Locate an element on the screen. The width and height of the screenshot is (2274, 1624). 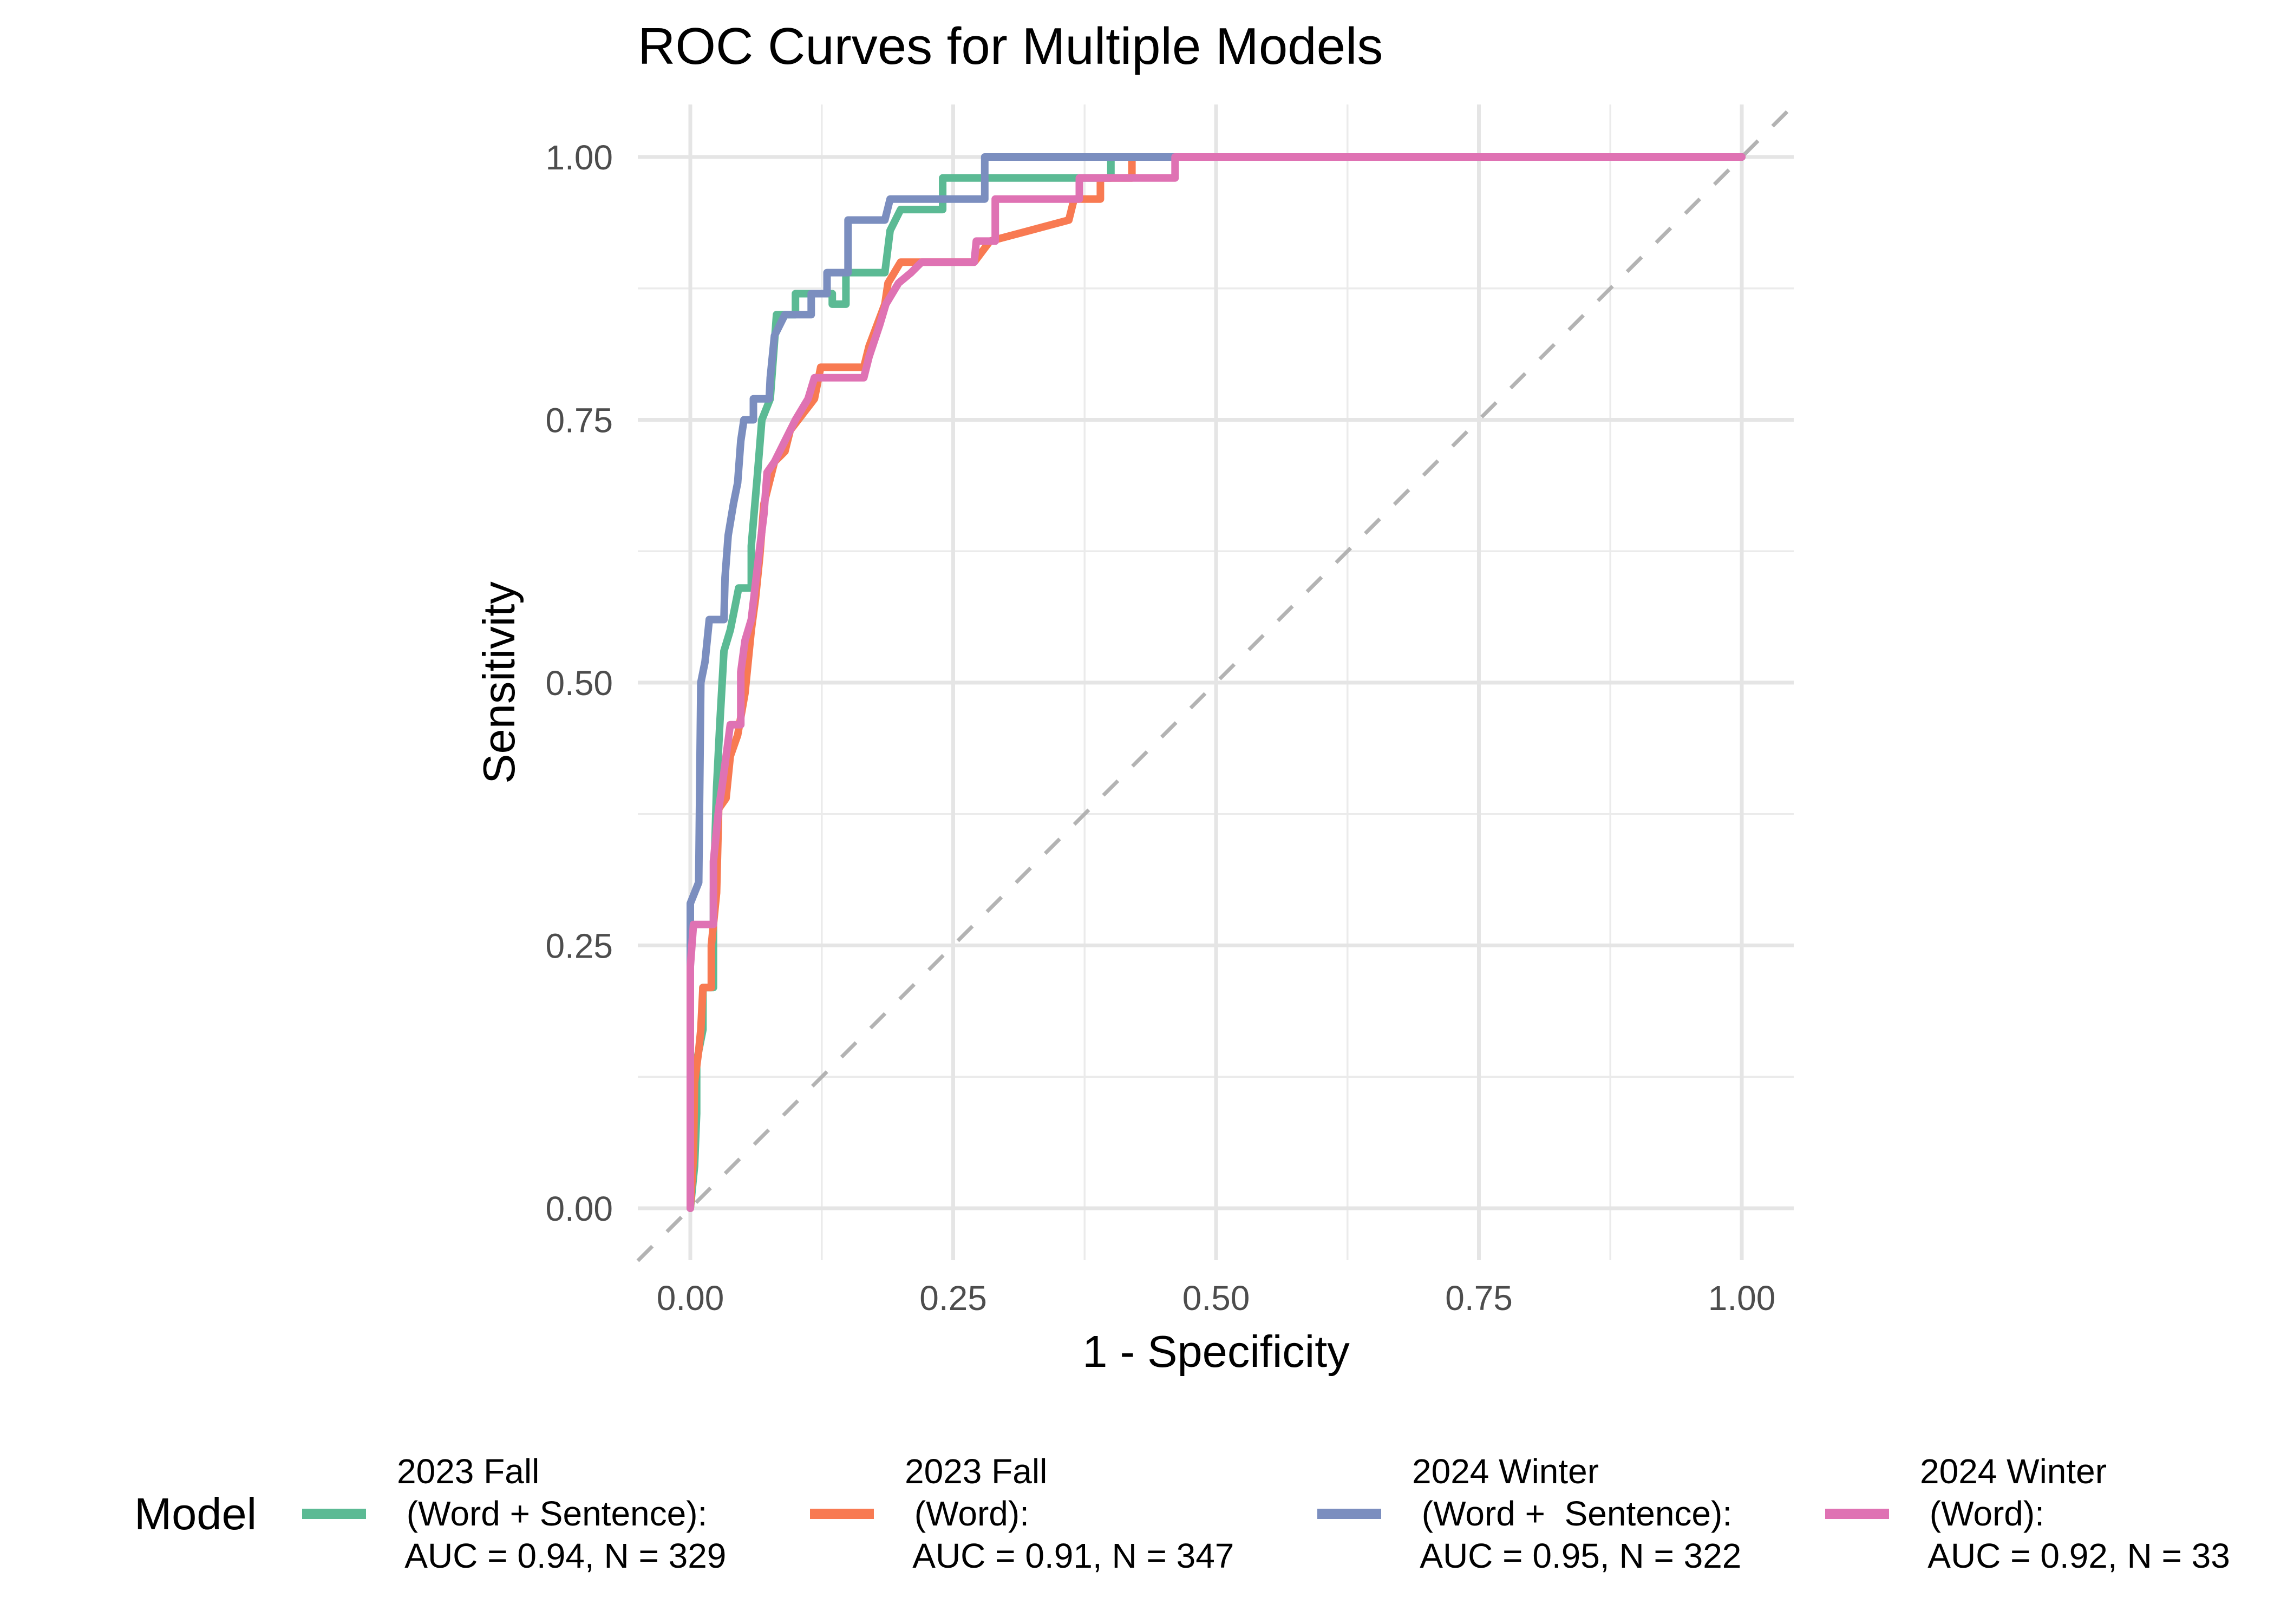
x-tick-label: 0.25 is located at coordinates (953, 1298).